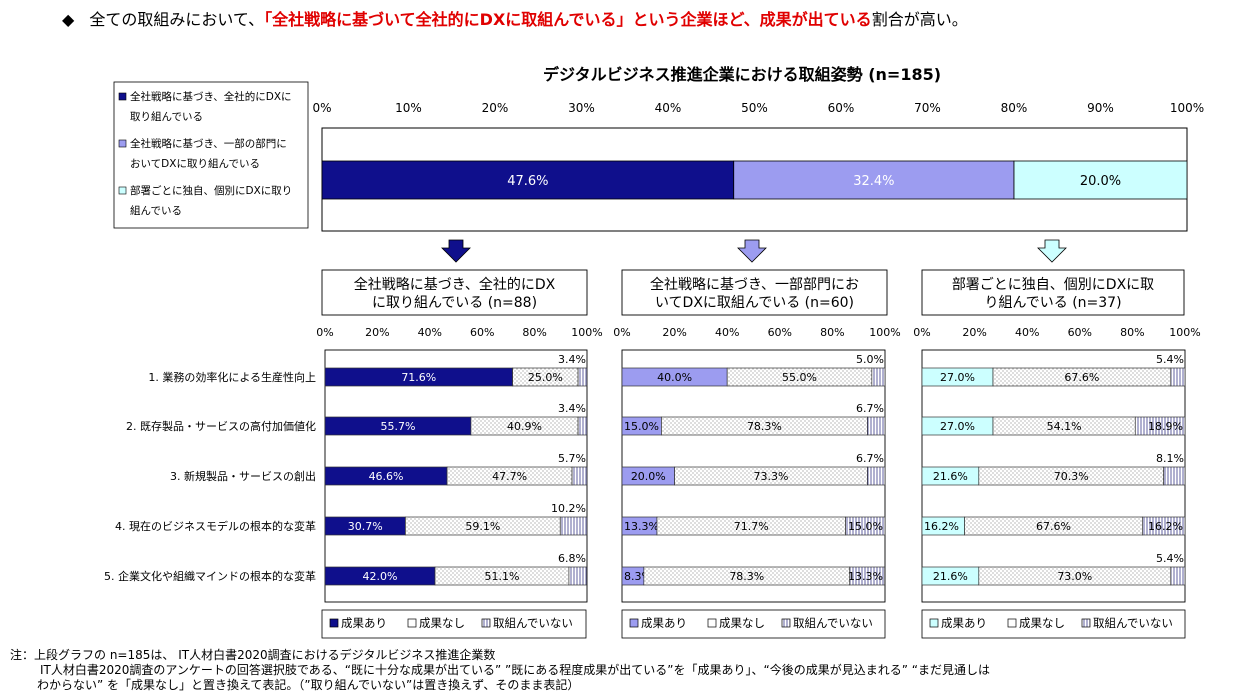 The width and height of the screenshot is (1255, 697). Describe the element at coordinates (221, 426) in the screenshot. I see `category-label: 2. 既存製品・サービスの高付加価値化` at that location.